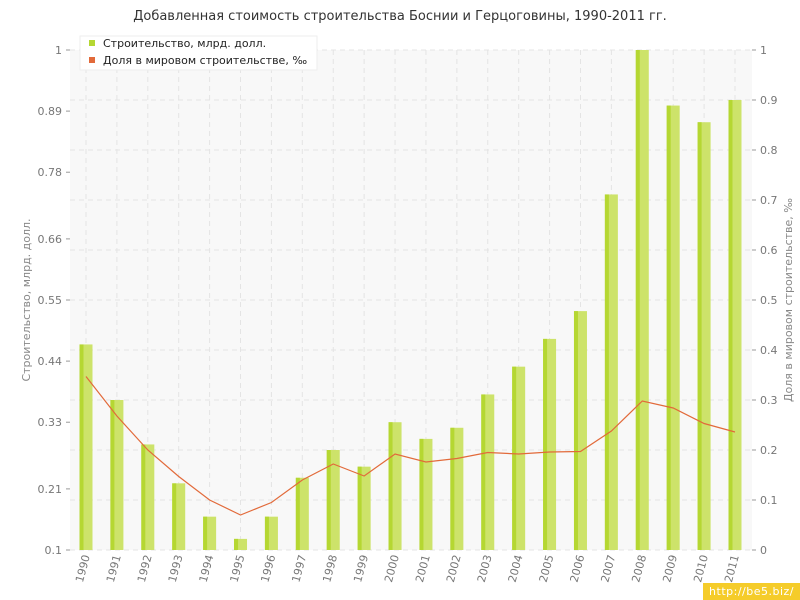 The height and width of the screenshot is (600, 800). I want to click on watermark-link: http://be5.biz/, so click(751, 591).